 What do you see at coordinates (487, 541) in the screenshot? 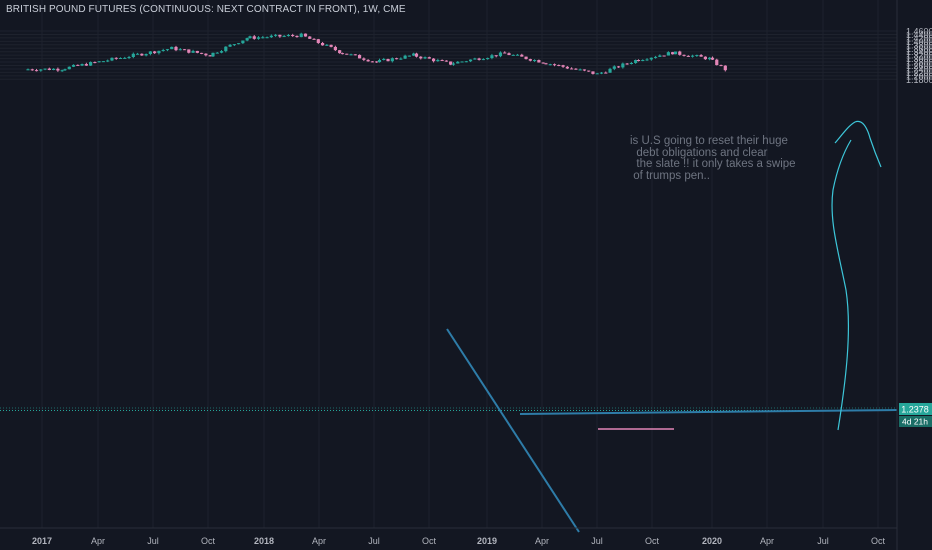
I see `time-tick-label: 2019` at bounding box center [487, 541].